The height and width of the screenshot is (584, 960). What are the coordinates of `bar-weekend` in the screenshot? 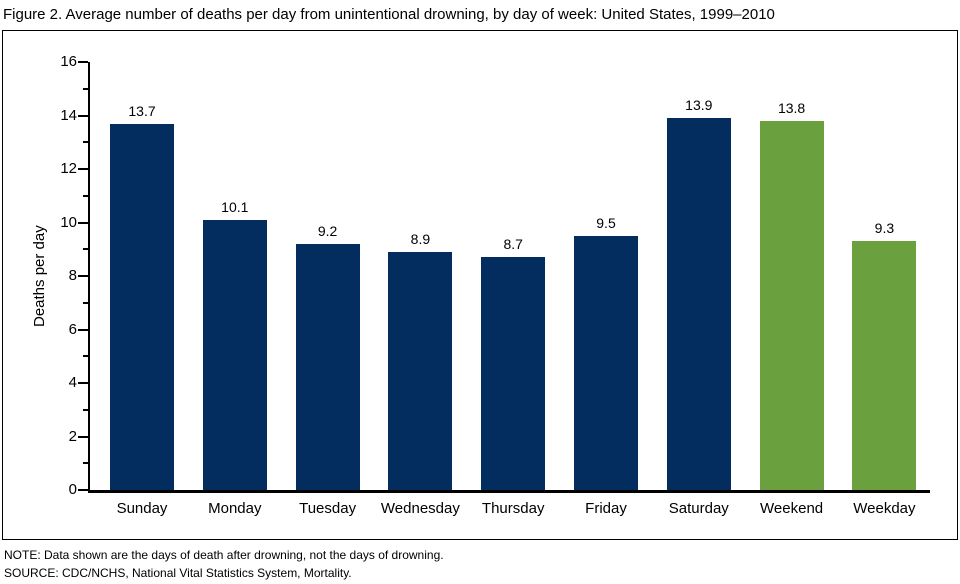 It's located at (791, 305).